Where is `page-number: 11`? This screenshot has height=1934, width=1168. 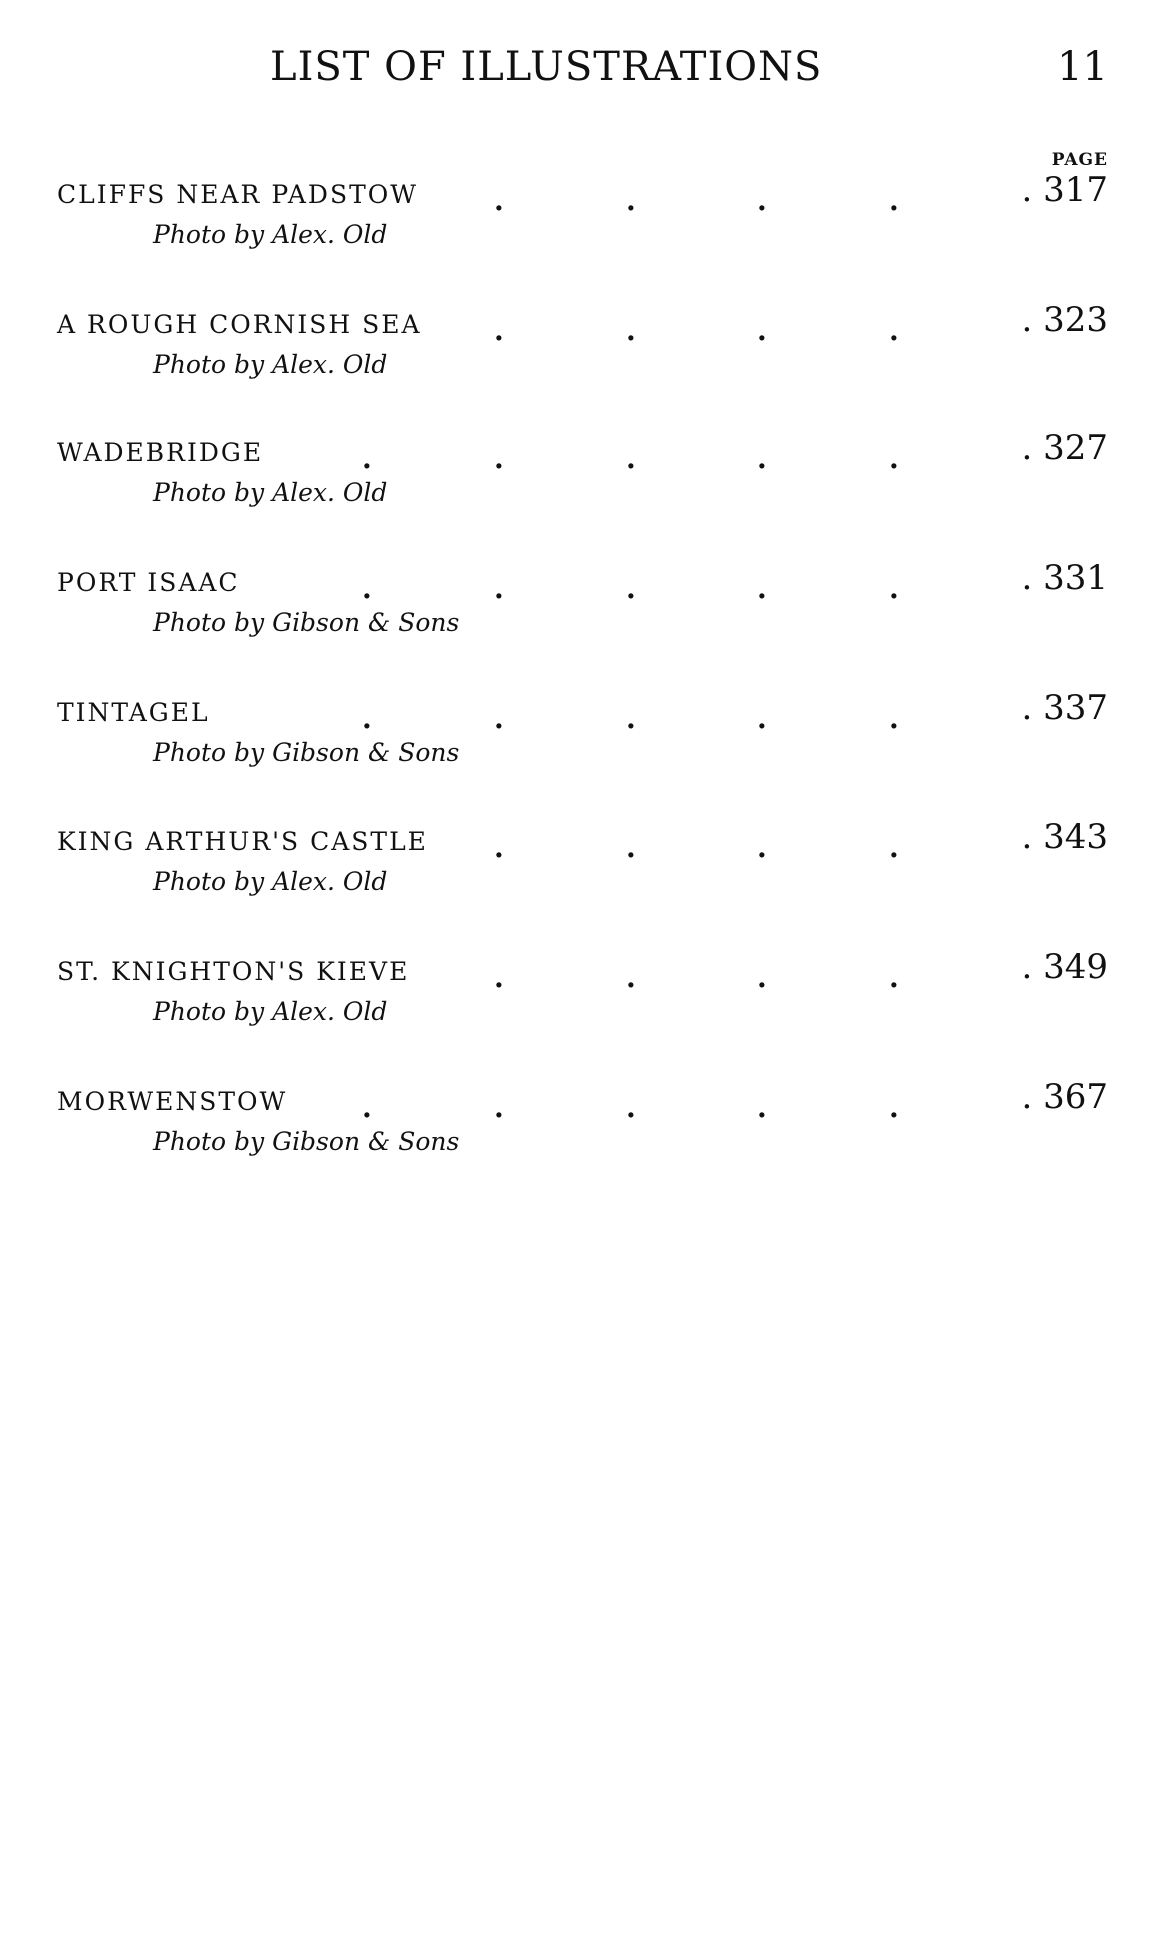
page-number: 11 is located at coordinates (1082, 67).